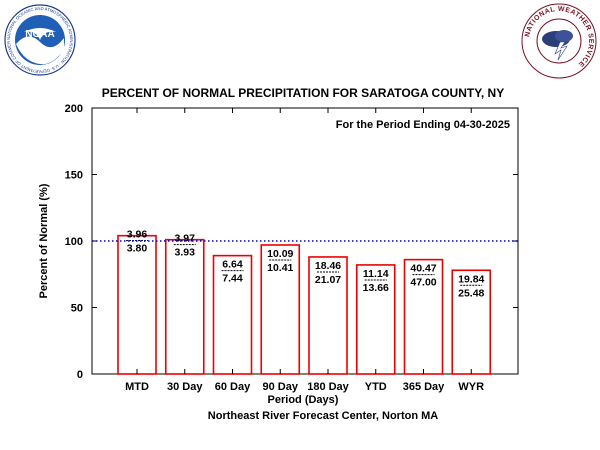 The image size is (600, 450). I want to click on normal-label-3: 10.41, so click(280, 268).